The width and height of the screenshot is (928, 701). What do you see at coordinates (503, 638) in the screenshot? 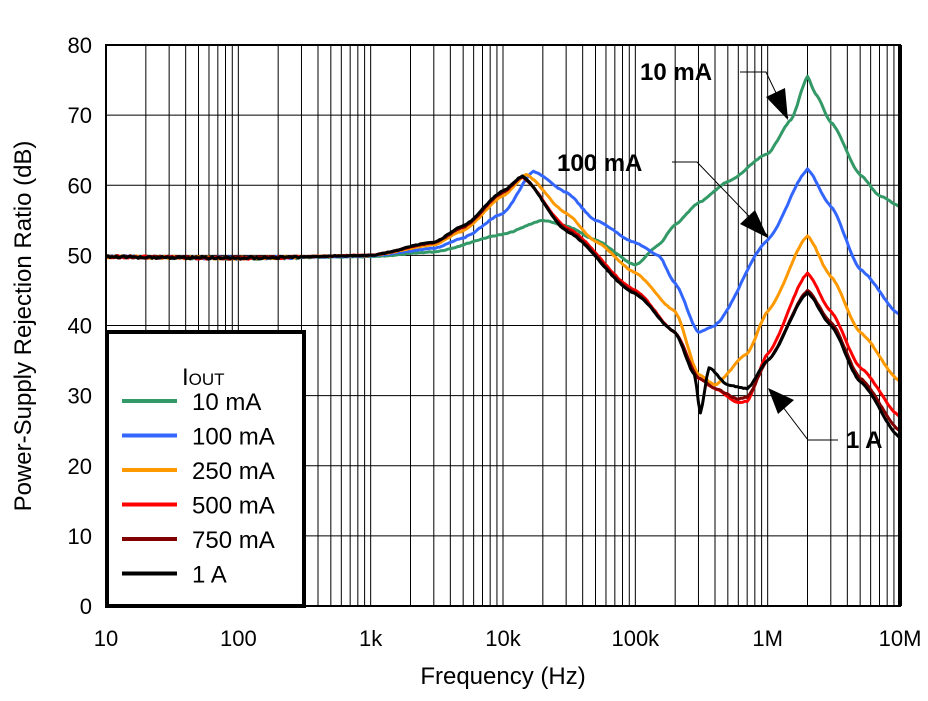
I see `x-tick-label: 10k` at bounding box center [503, 638].